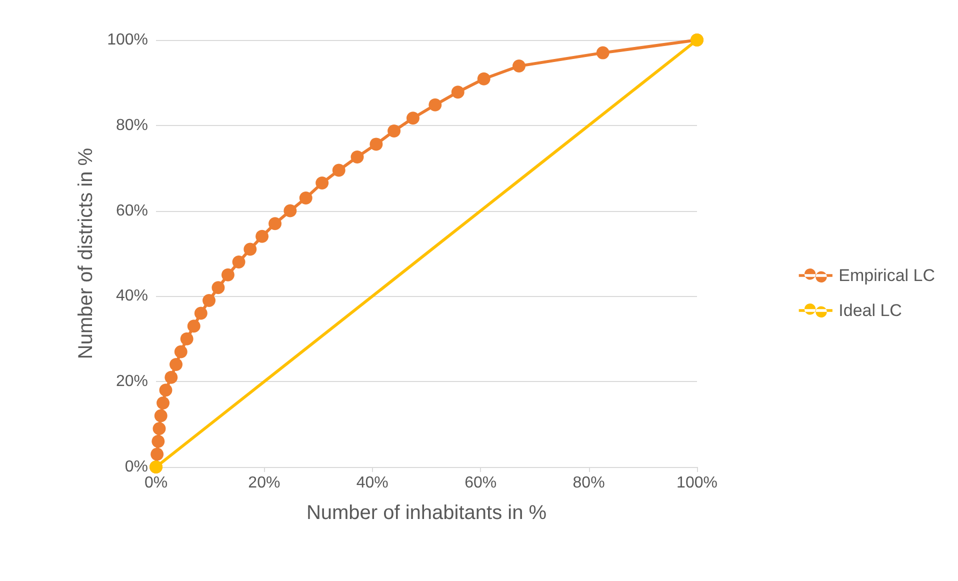  What do you see at coordinates (86, 254) in the screenshot?
I see `y-axis-title: Number of districts in %` at bounding box center [86, 254].